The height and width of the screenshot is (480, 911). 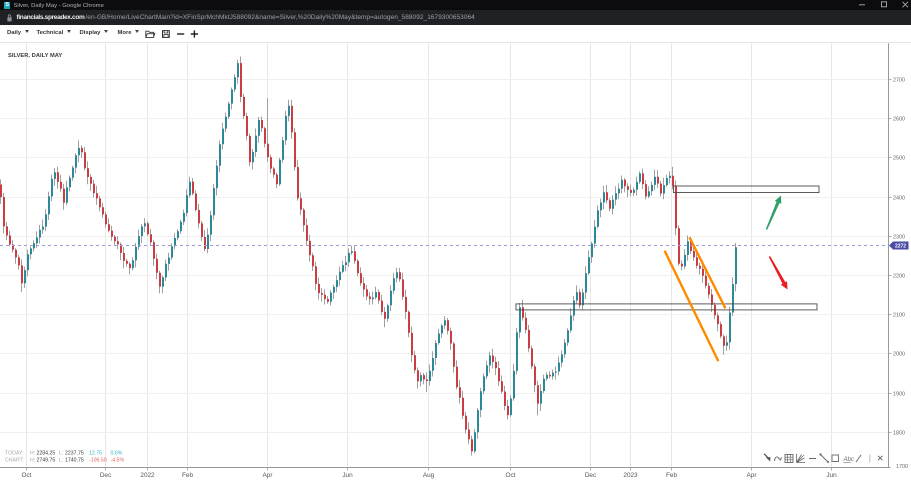 I want to click on svg-text: 2400, so click(x=899, y=198).